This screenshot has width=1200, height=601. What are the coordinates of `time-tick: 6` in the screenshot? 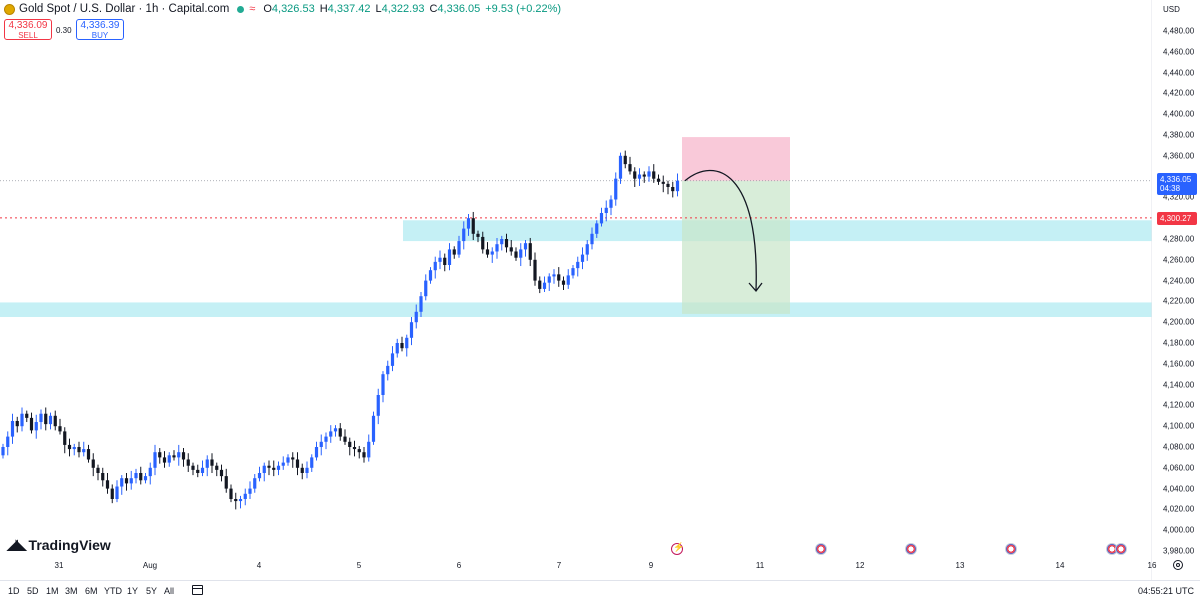 It's located at (459, 565).